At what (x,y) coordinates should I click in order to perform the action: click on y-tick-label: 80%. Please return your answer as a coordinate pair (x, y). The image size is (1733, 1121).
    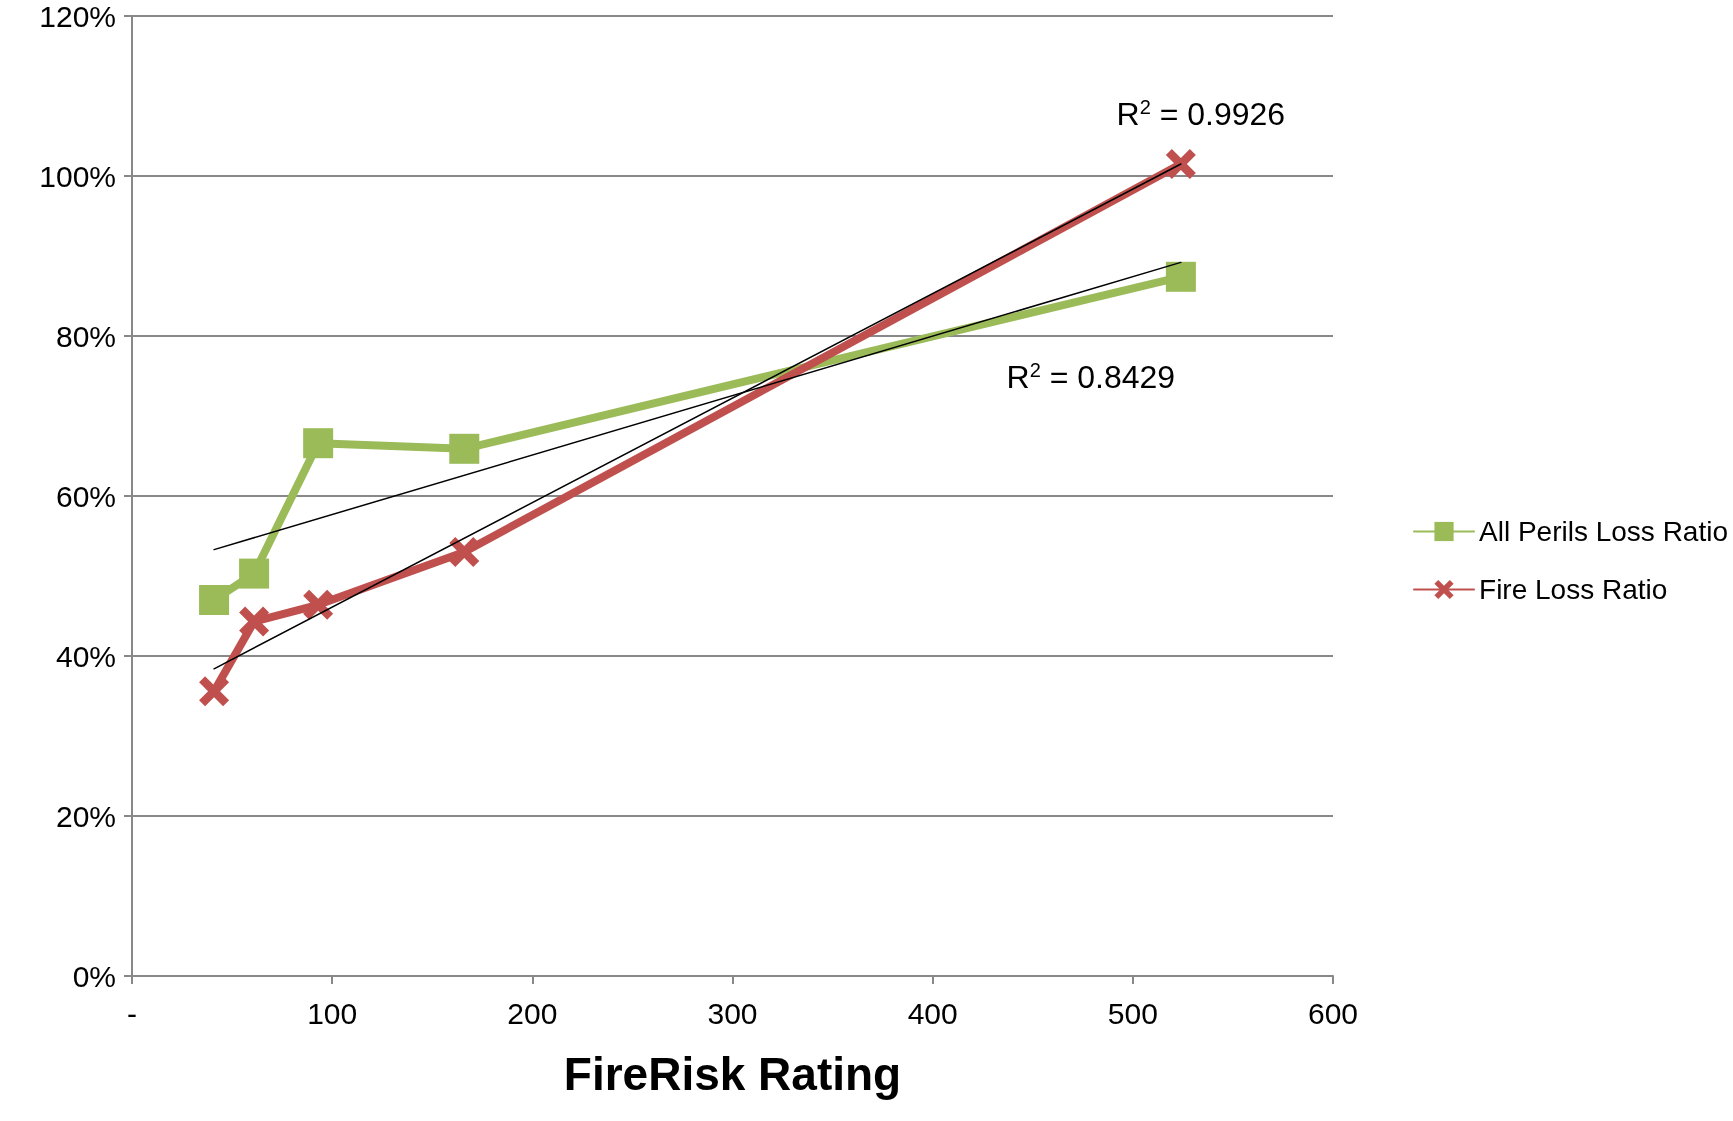
    Looking at the image, I should click on (85, 336).